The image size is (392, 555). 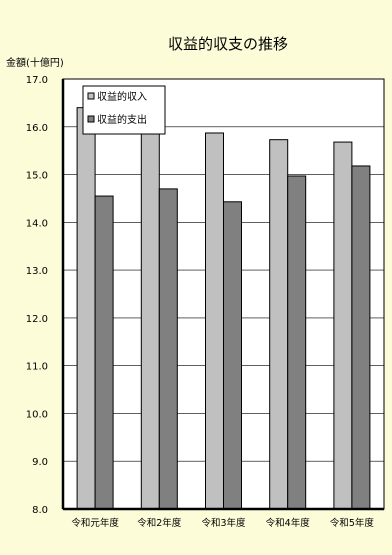 I want to click on x-tick-label: 令和4年度, so click(x=288, y=523).